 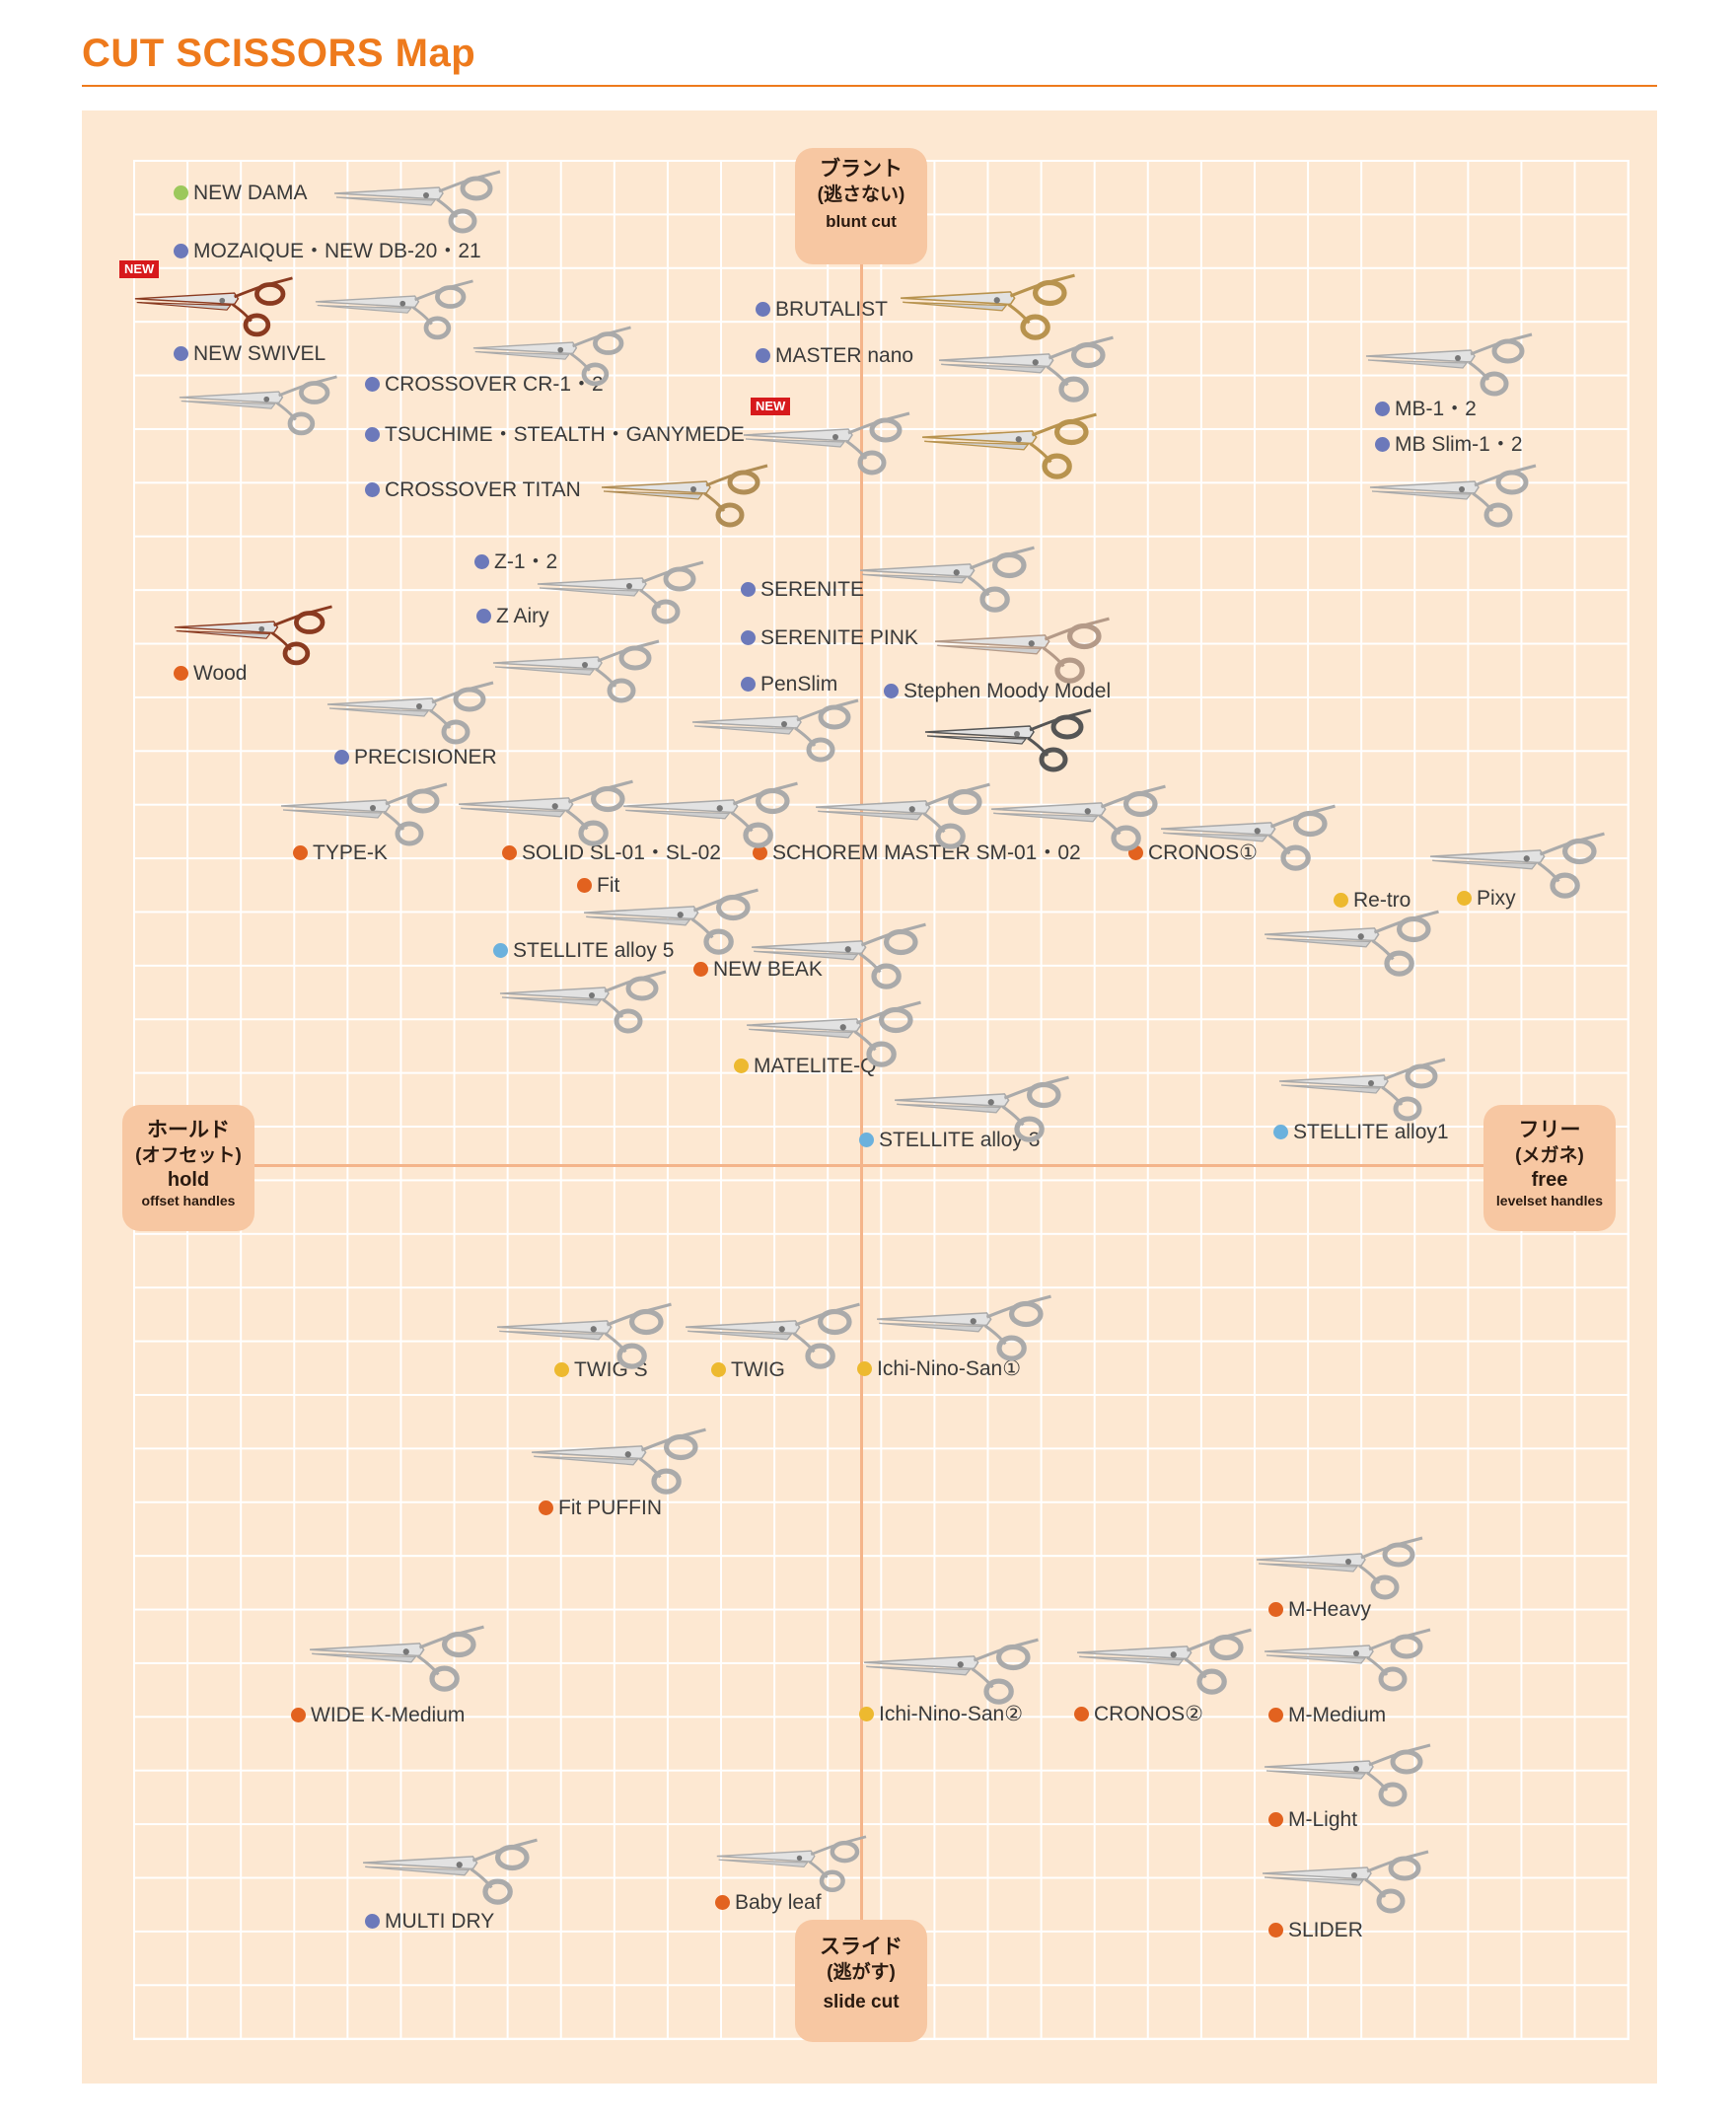 I want to click on product-label: STELLITE alloy 3, so click(x=950, y=1140).